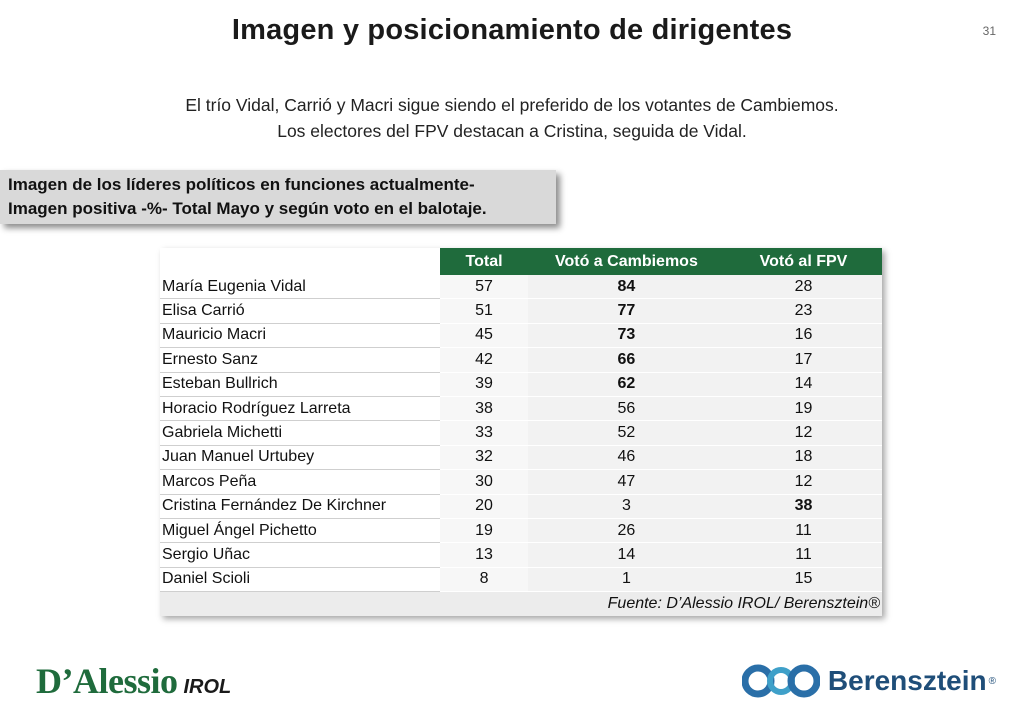 The height and width of the screenshot is (724, 1024). Describe the element at coordinates (484, 482) in the screenshot. I see `total-value: 30` at that location.